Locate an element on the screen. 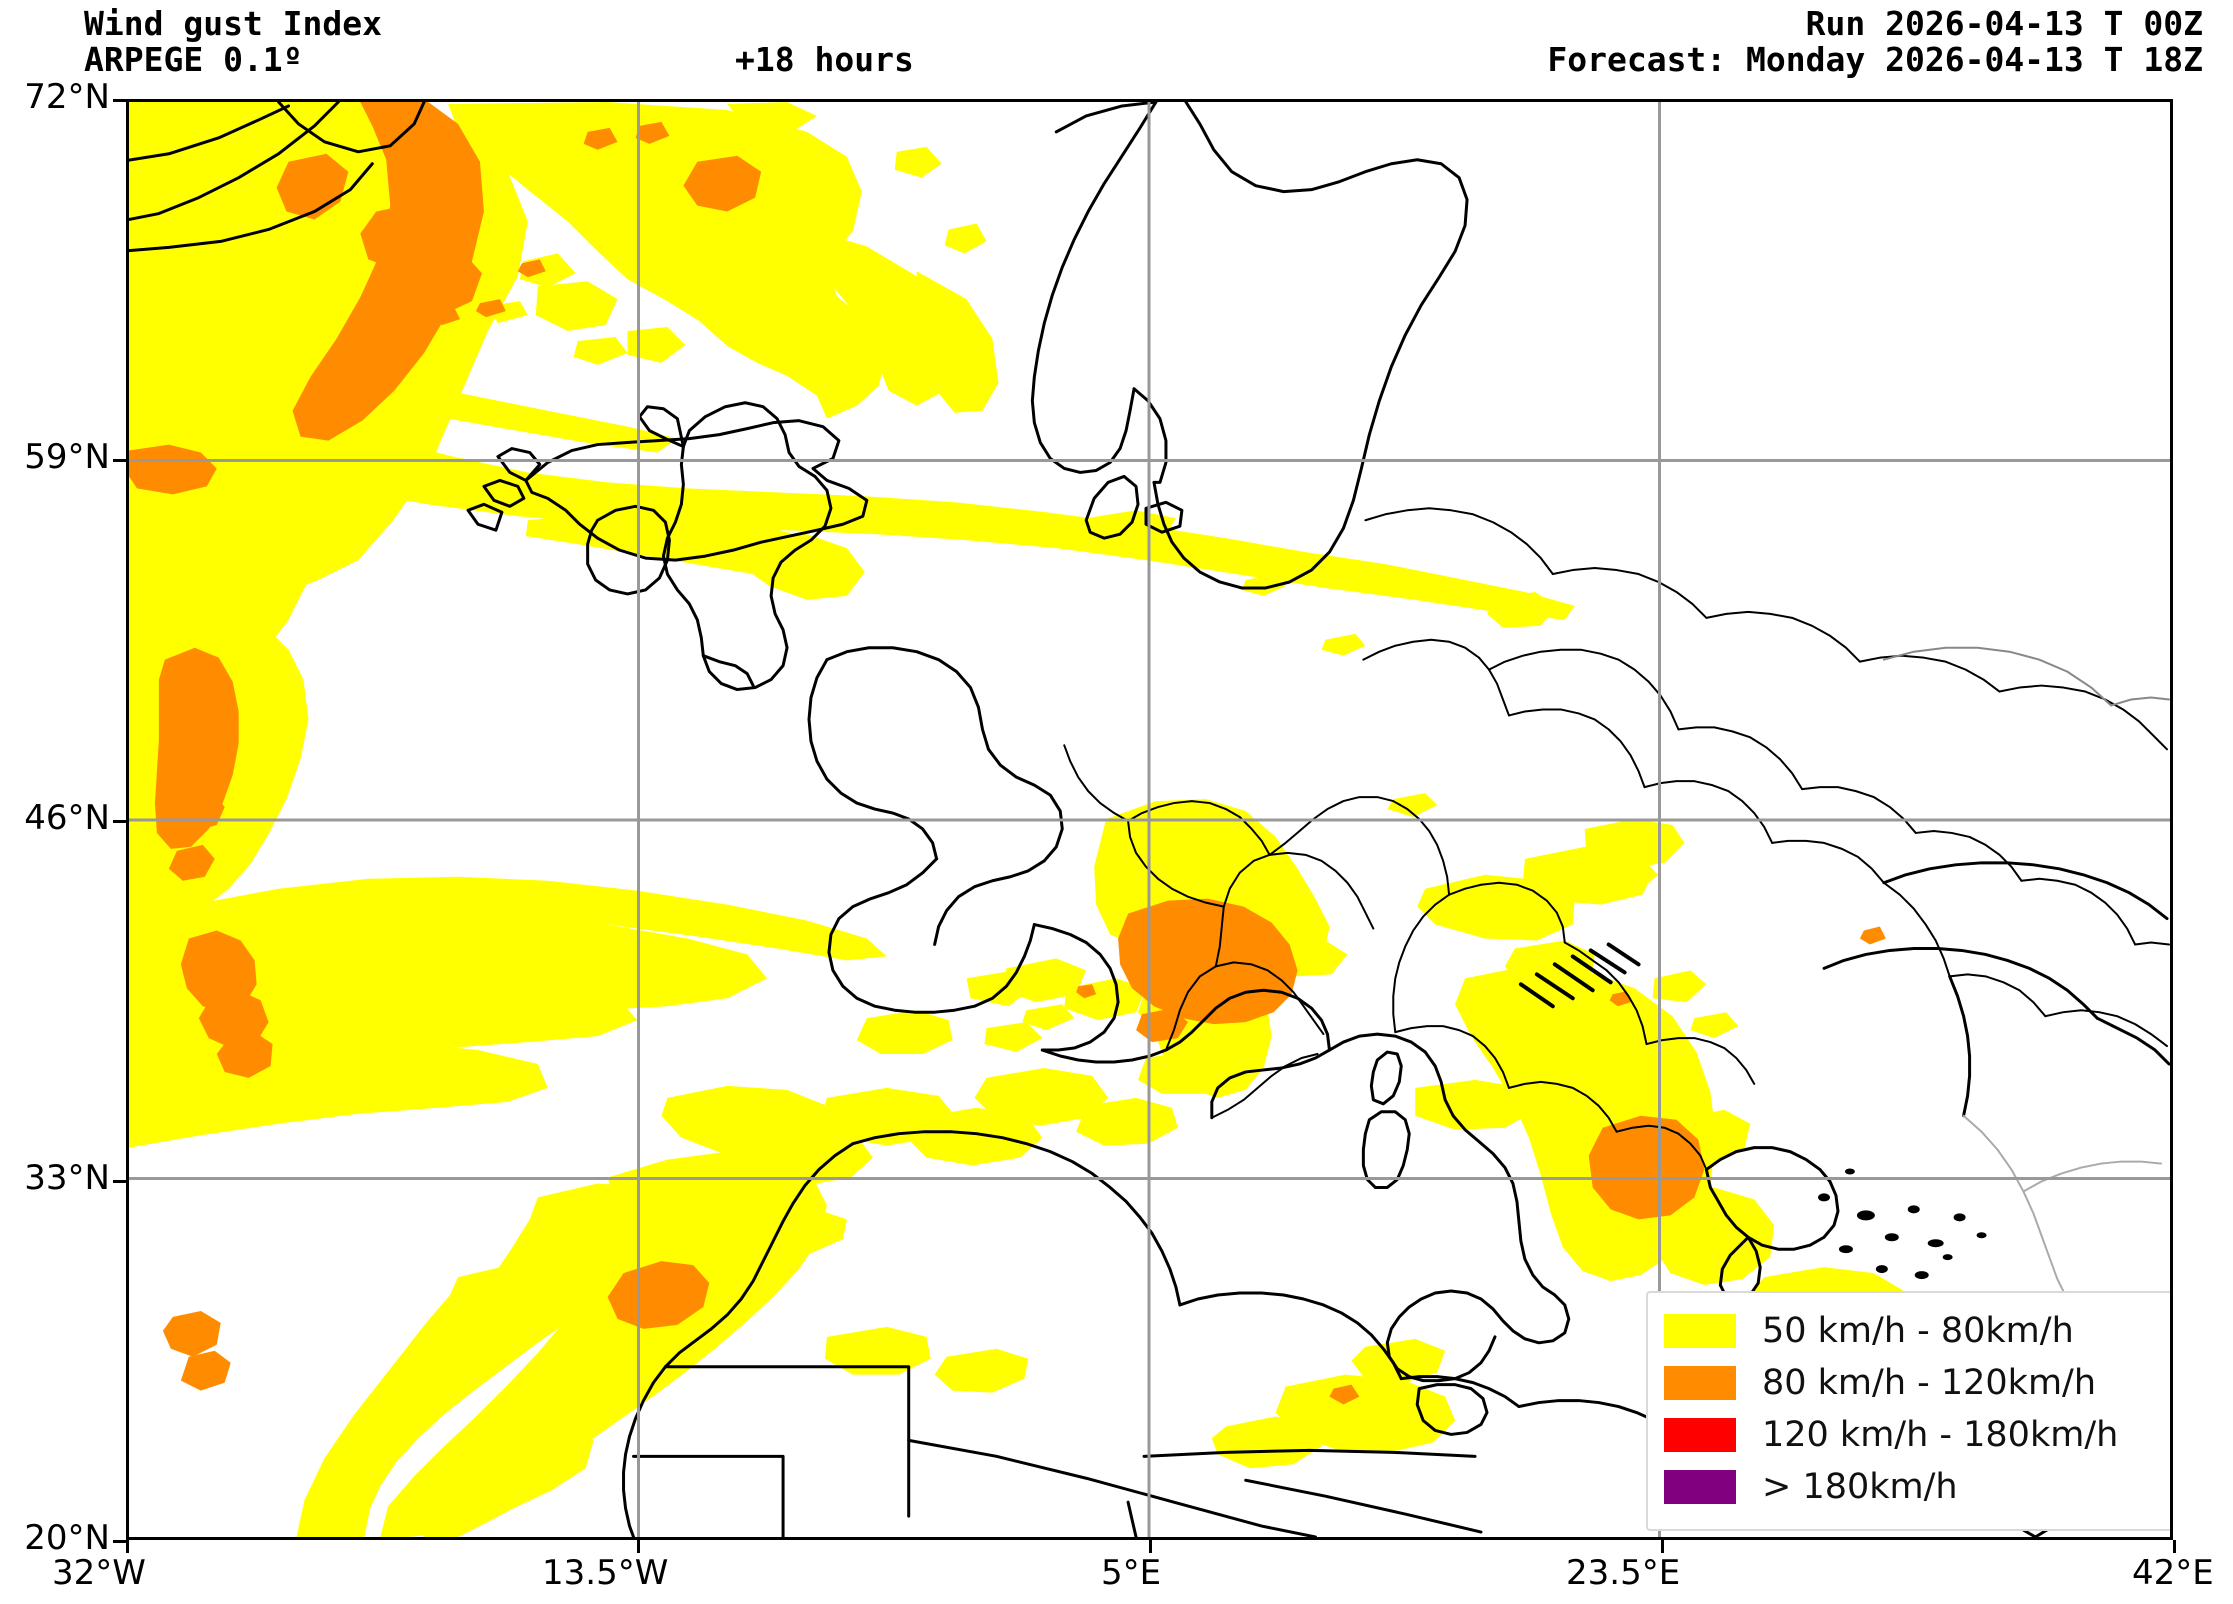  x-tick-label-42e: 42°E is located at coordinates (2173, 1573).